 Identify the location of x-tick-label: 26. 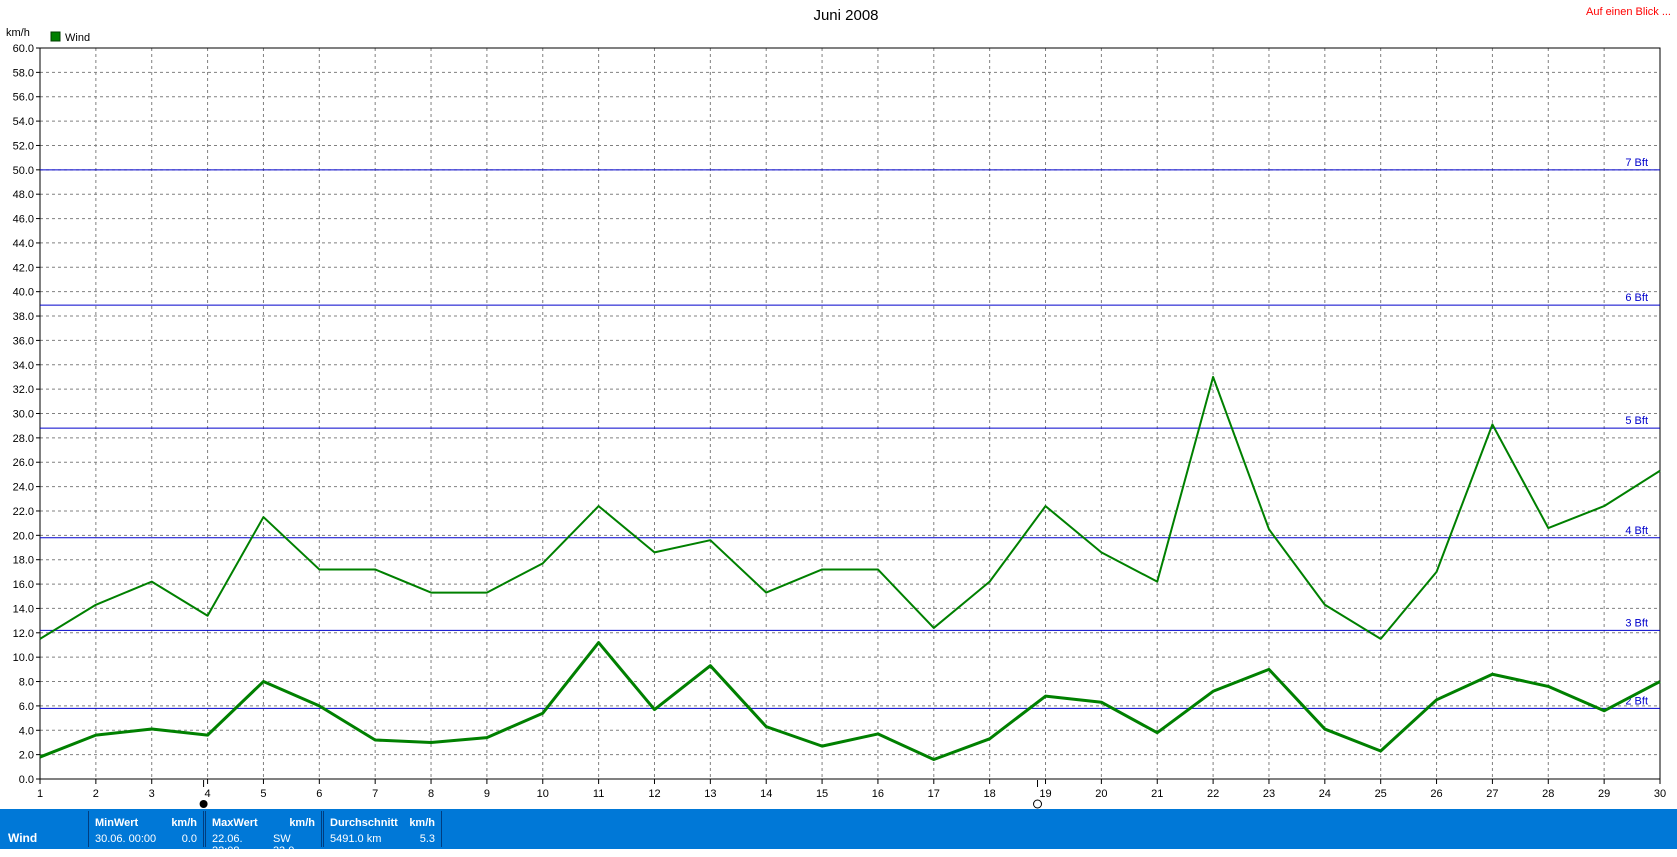
(1436, 794).